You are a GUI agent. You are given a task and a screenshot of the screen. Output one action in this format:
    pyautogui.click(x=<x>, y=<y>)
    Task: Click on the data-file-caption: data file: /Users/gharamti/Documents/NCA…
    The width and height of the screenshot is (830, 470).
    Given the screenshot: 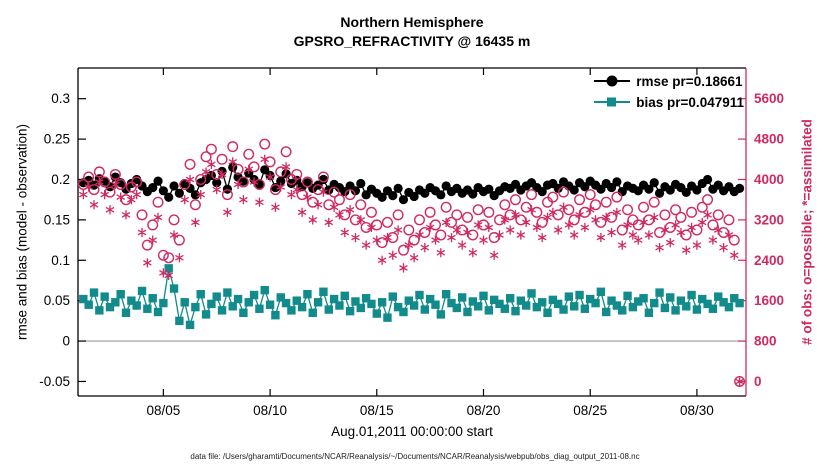 What is the action you would take?
    pyautogui.click(x=415, y=456)
    